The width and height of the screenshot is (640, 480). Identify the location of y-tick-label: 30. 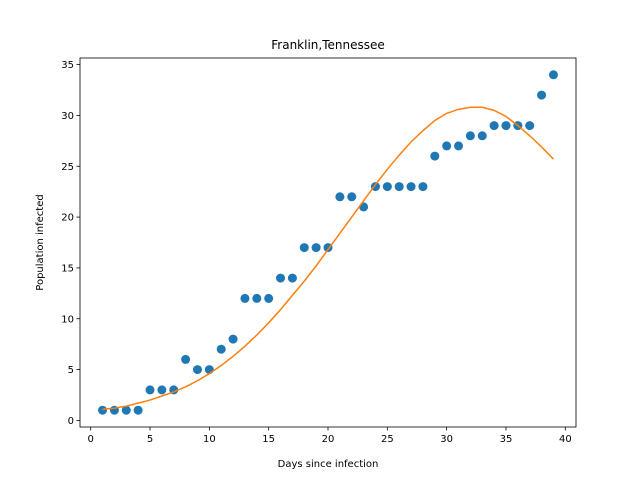
(67, 116).